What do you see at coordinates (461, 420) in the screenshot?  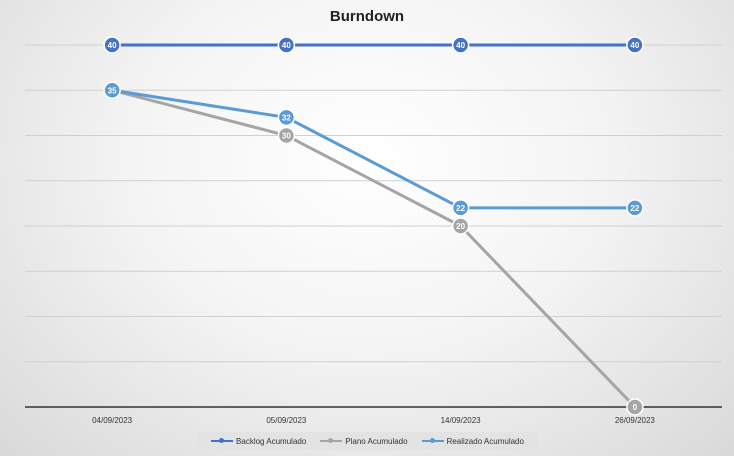 I see `x-tick-label: 14/09/2023` at bounding box center [461, 420].